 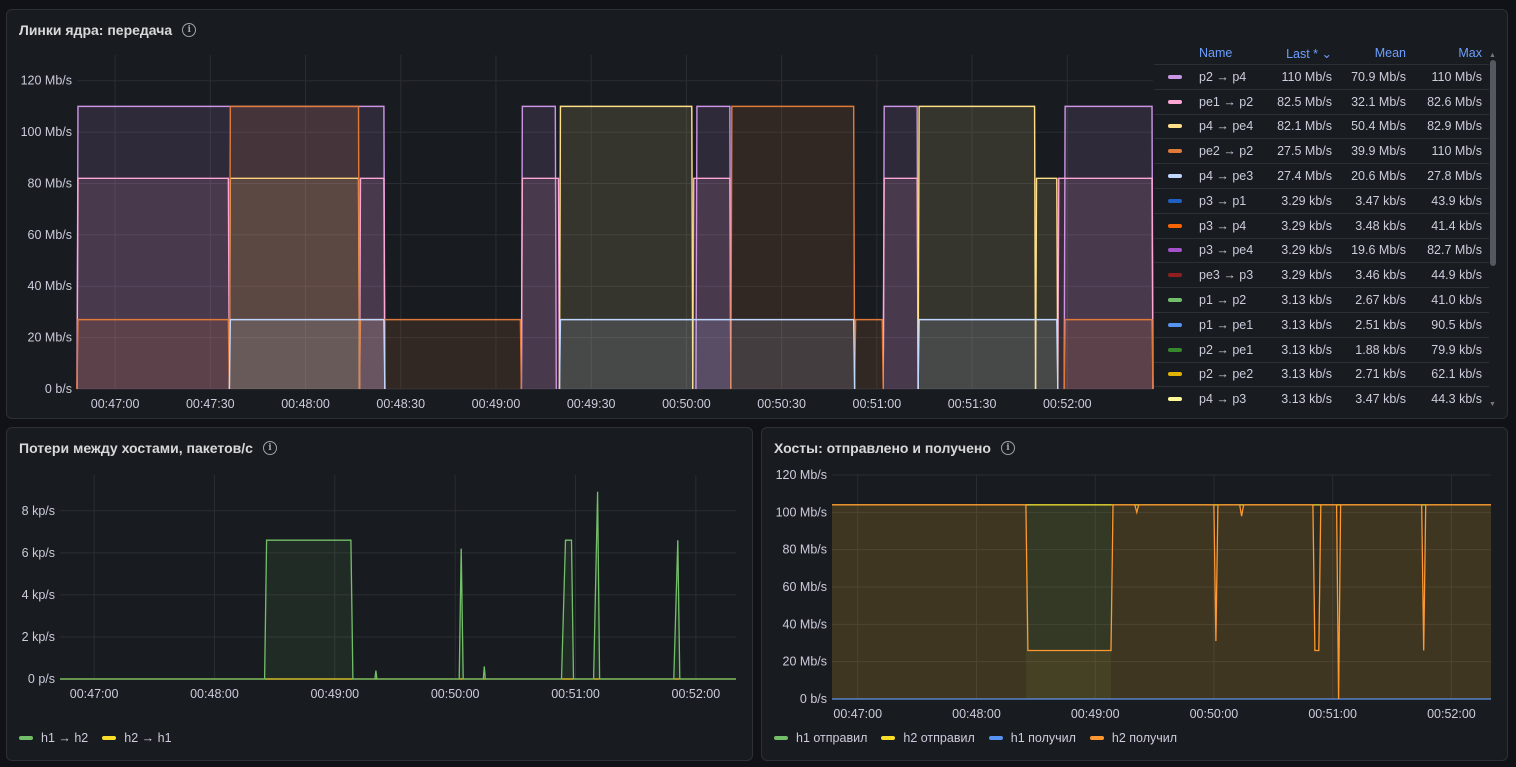 I want to click on legend-row: p4 → pe4 82.1 Mb/s 50.4 Mb/s 82.9 Mb/s, so click(x=1321, y=126).